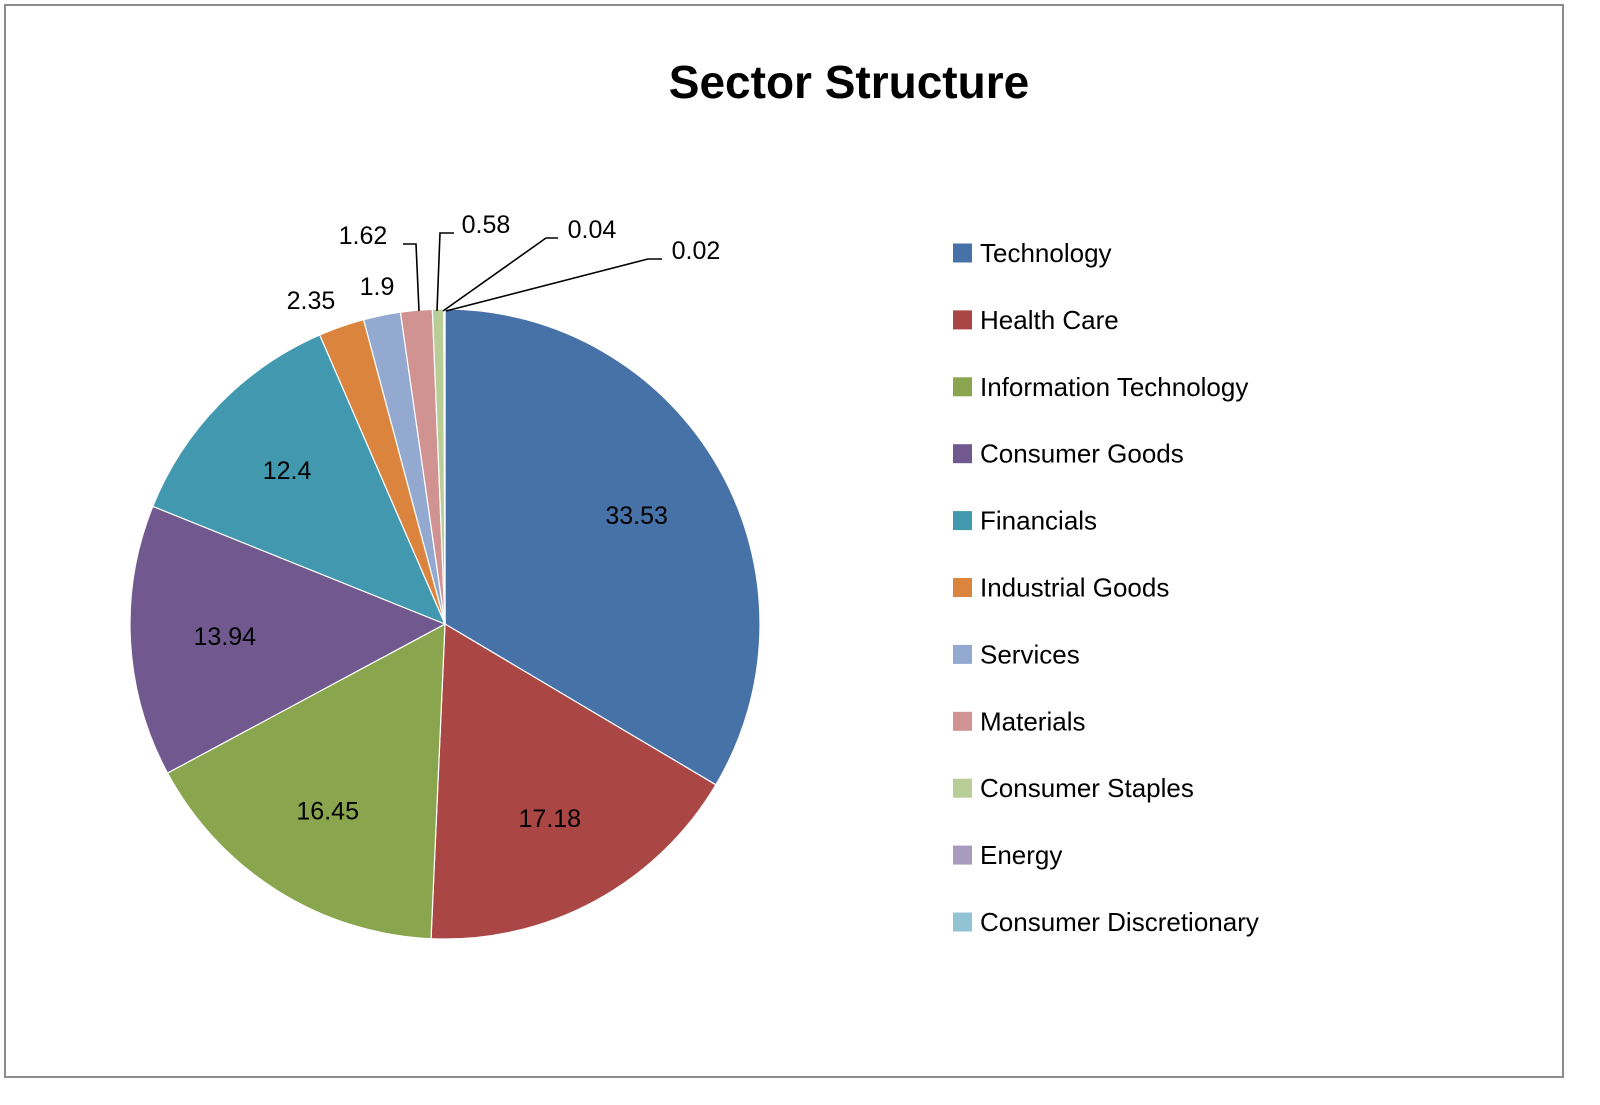 The height and width of the screenshot is (1105, 1600). I want to click on data-label-technology: 33.53, so click(636, 516).